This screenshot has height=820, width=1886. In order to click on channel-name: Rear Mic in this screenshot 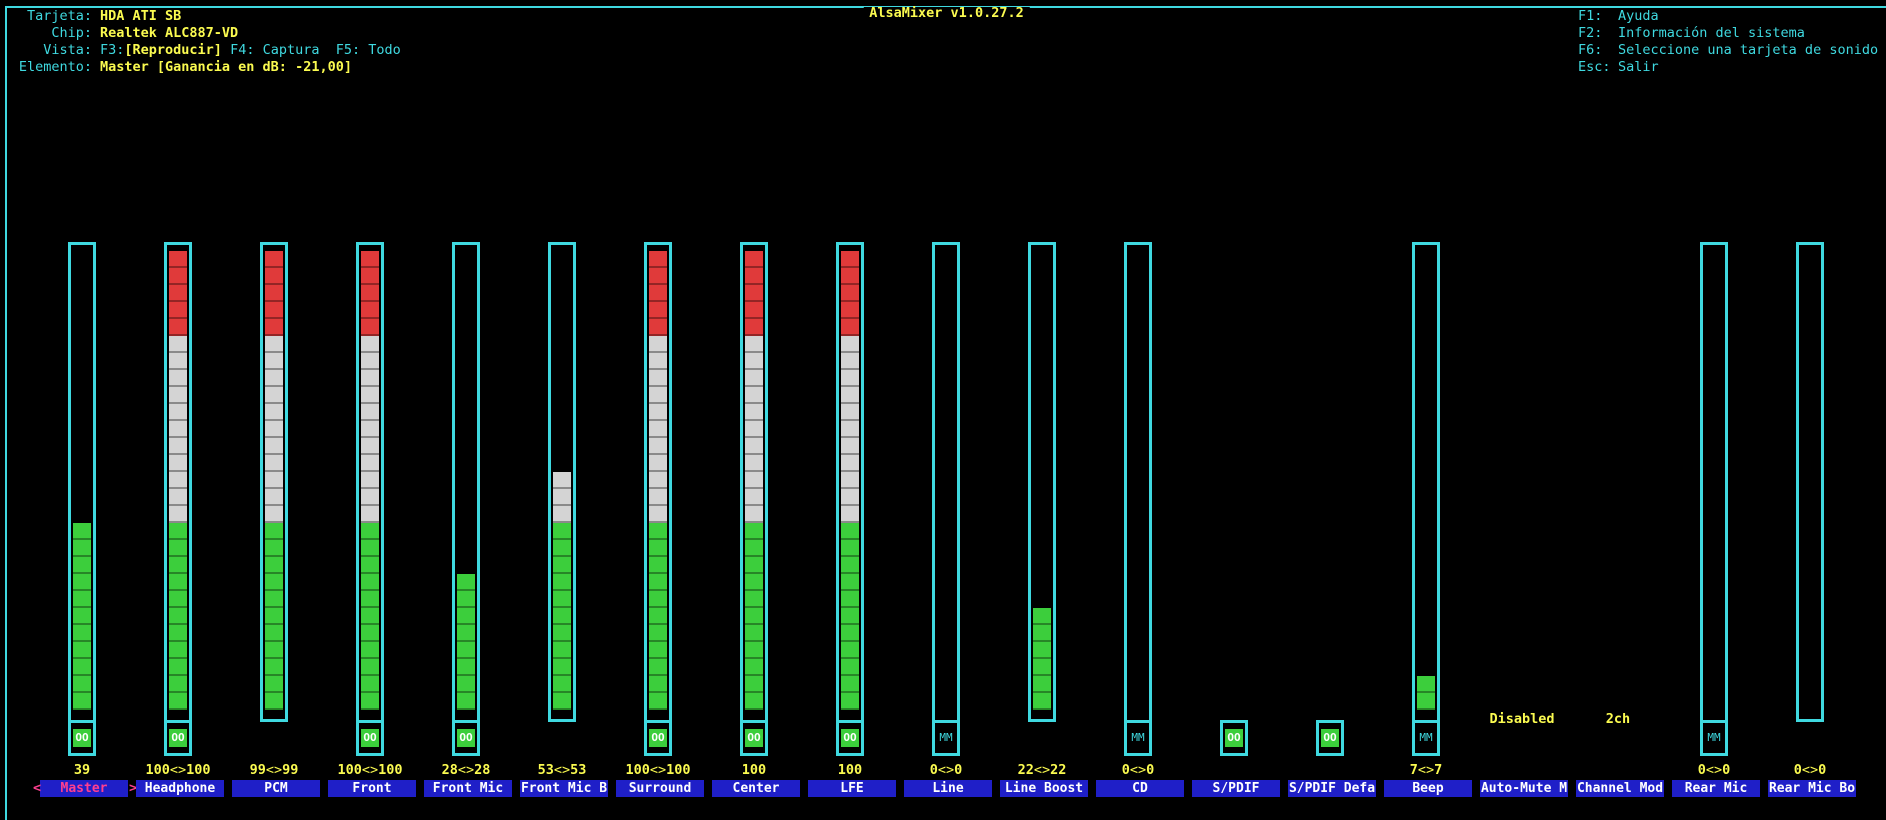, I will do `click(1716, 788)`.